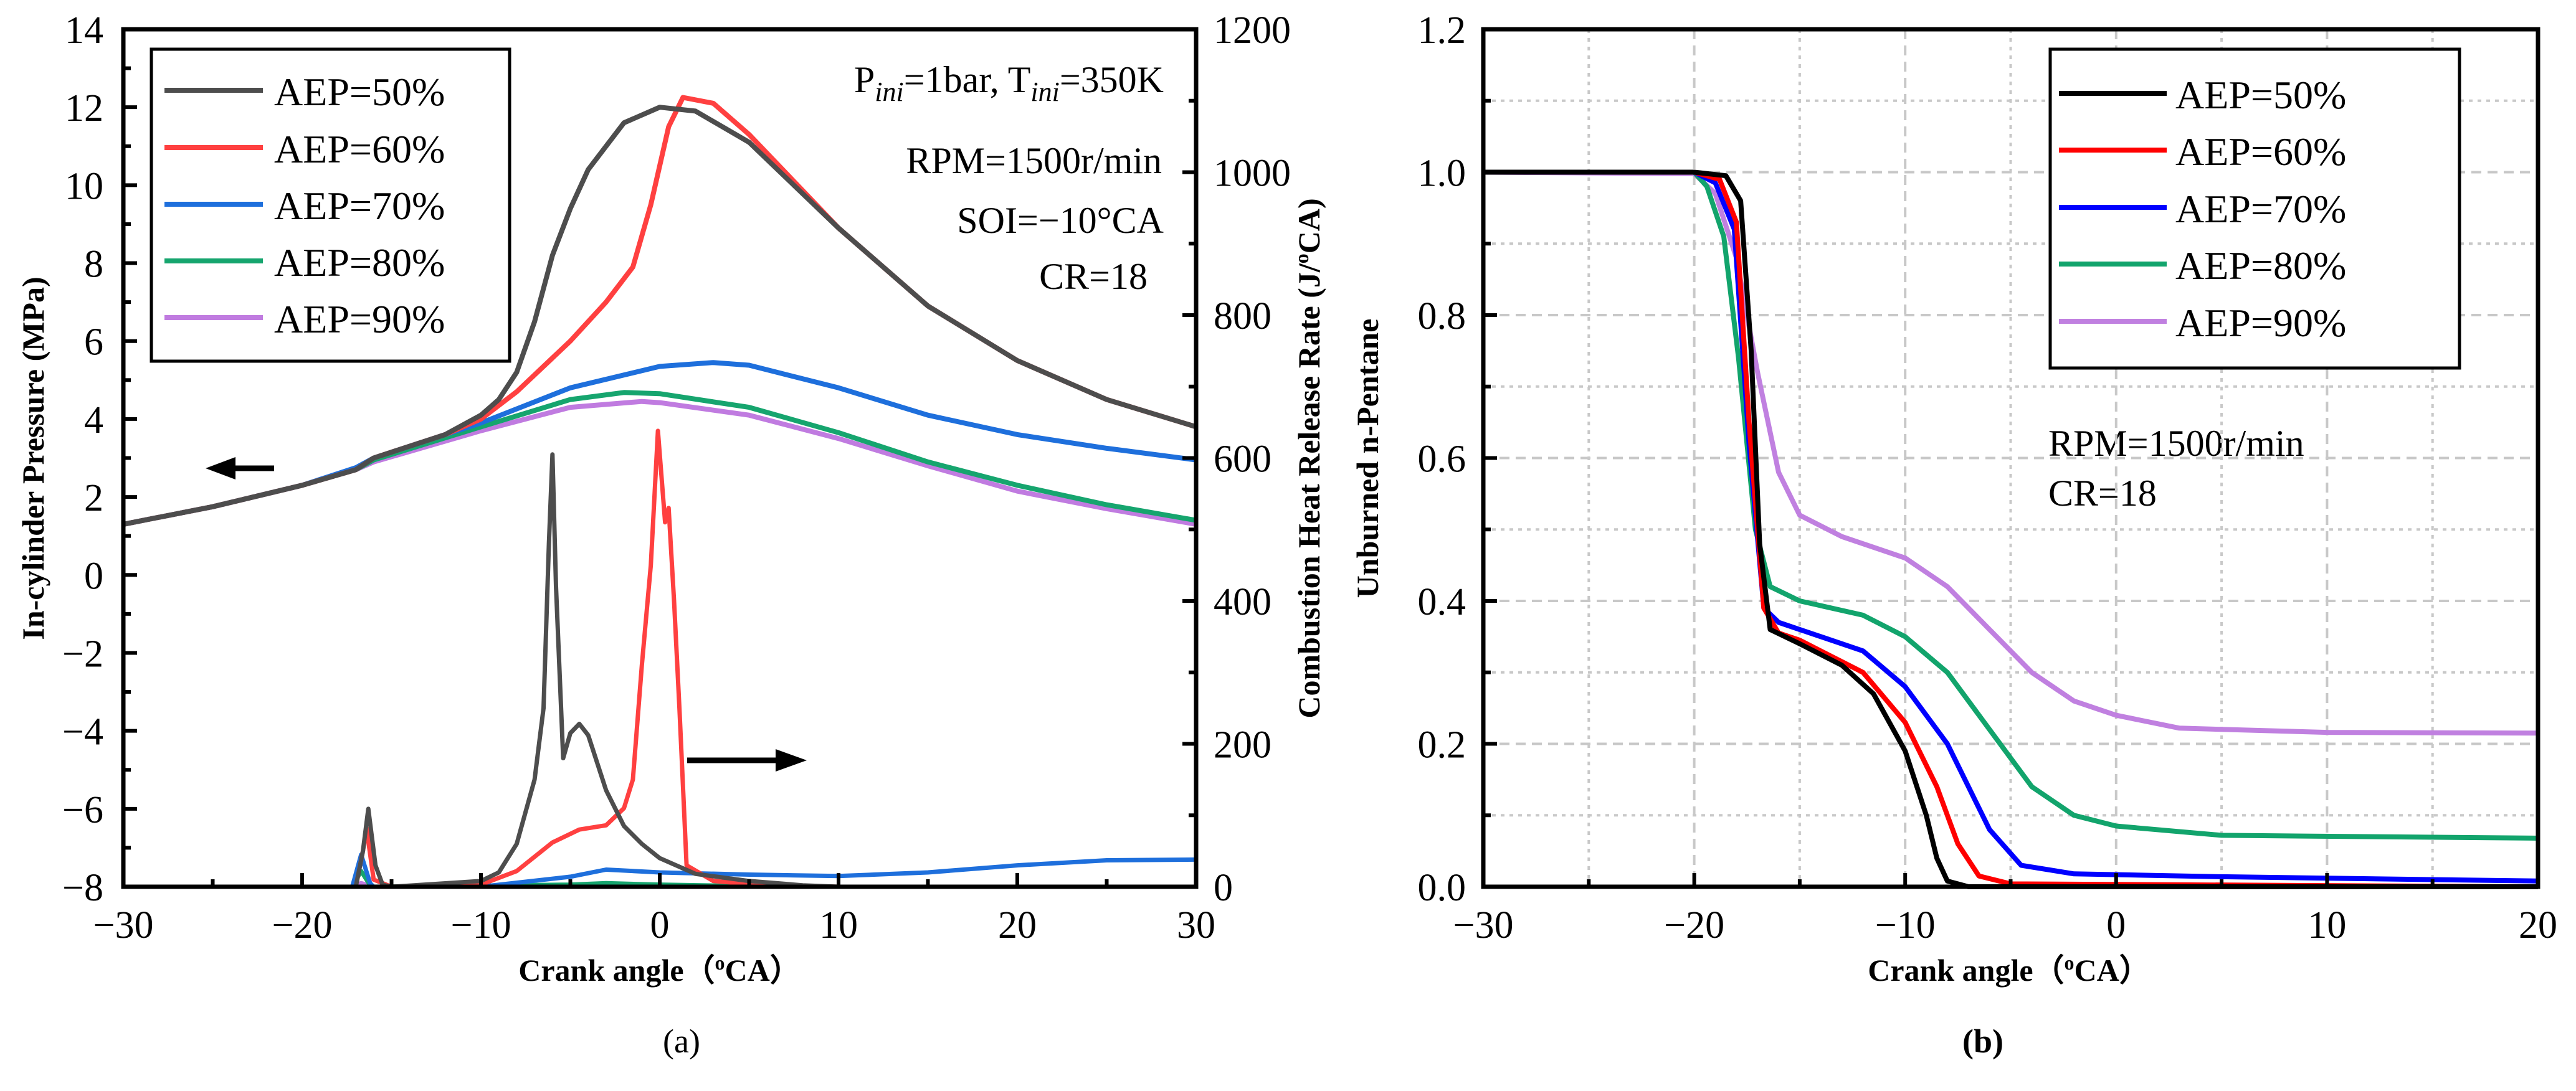 This screenshot has width=2576, height=1091. Describe the element at coordinates (660, 870) in the screenshot. I see `hrr-line-AEP=70%` at that location.